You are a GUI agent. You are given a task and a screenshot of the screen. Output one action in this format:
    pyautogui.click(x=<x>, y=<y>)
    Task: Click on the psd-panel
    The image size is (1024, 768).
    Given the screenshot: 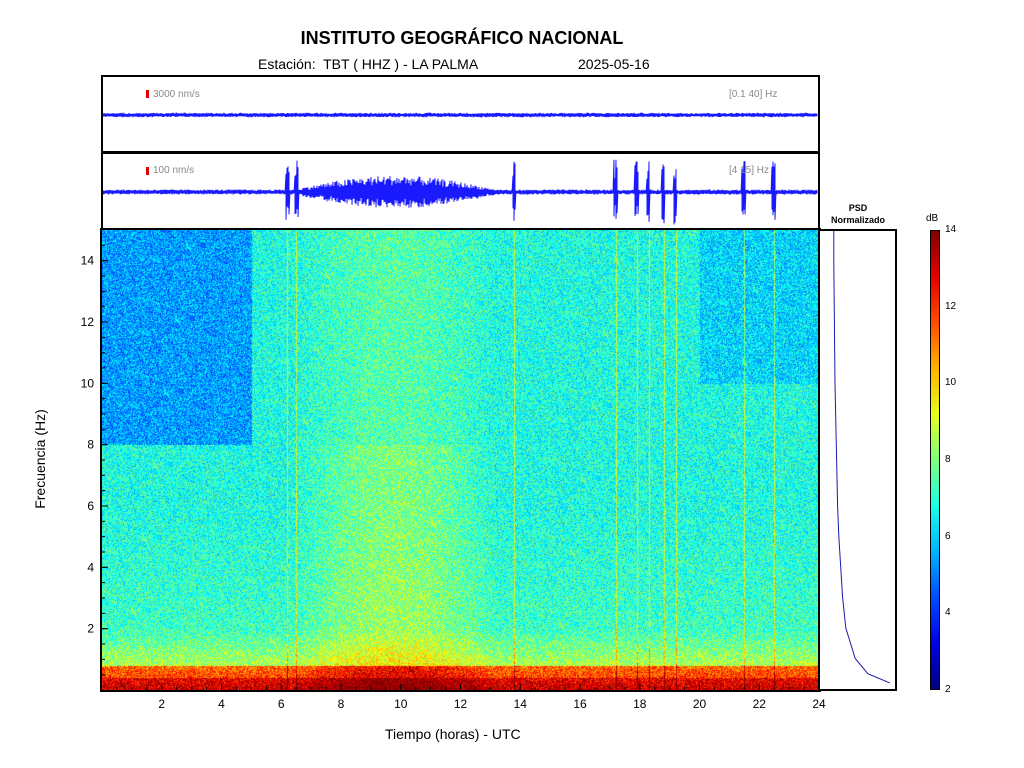 What is the action you would take?
    pyautogui.click(x=857, y=460)
    